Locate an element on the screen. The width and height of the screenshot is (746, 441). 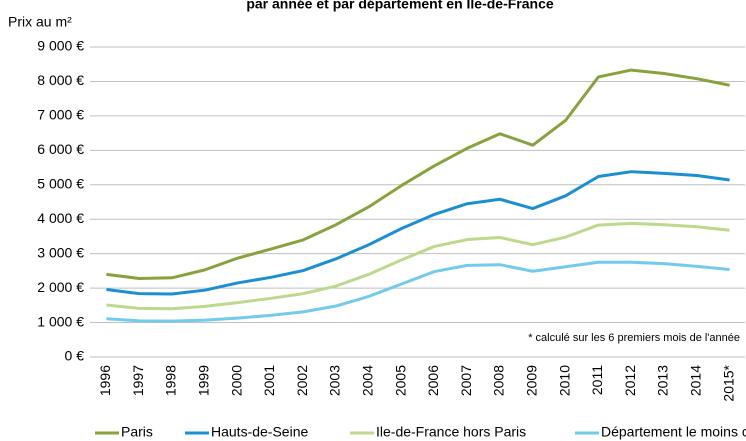
x-tick-label: 2004 is located at coordinates (368, 380).